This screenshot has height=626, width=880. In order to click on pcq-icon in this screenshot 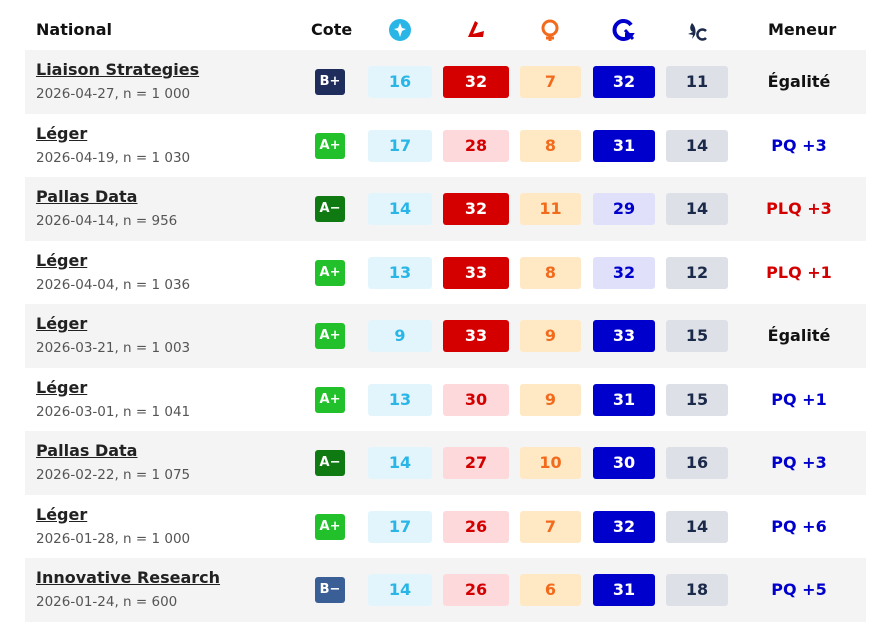, I will do `click(697, 32)`.